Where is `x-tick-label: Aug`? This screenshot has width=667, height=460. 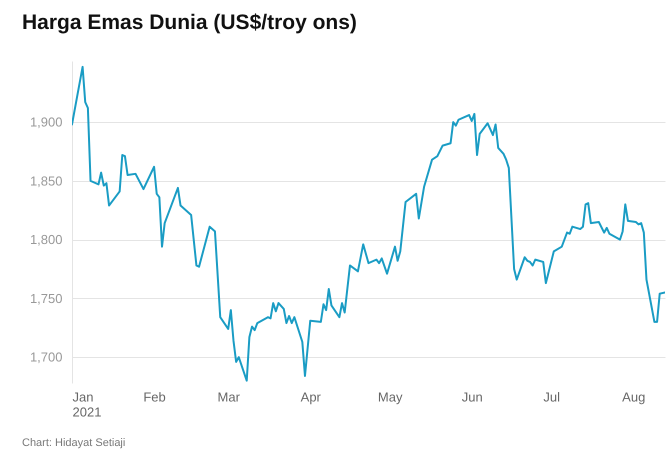
x-tick-label: Aug is located at coordinates (634, 397).